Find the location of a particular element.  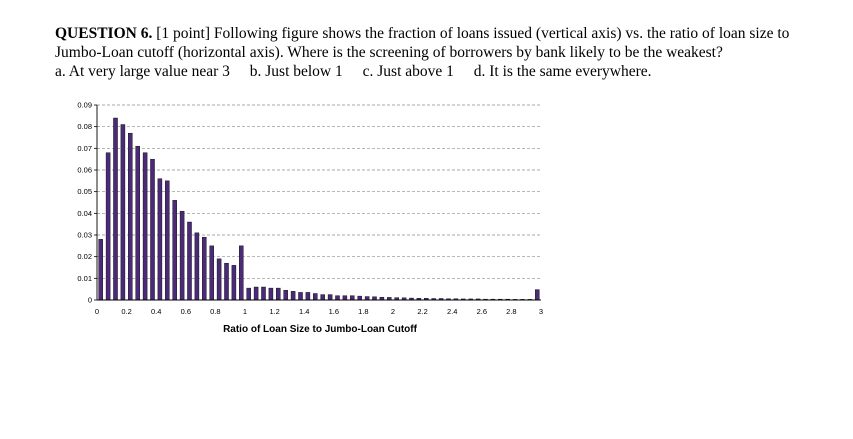

x-tick-label: 0 is located at coordinates (97, 311).